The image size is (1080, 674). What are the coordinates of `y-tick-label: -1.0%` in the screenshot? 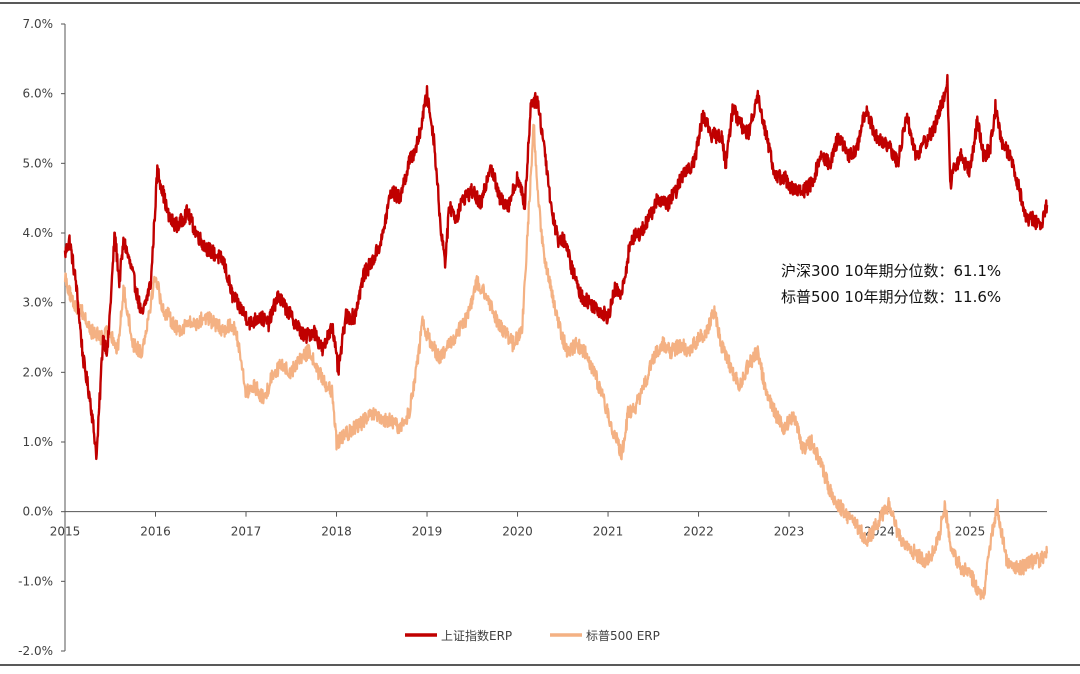 It's located at (35, 581).